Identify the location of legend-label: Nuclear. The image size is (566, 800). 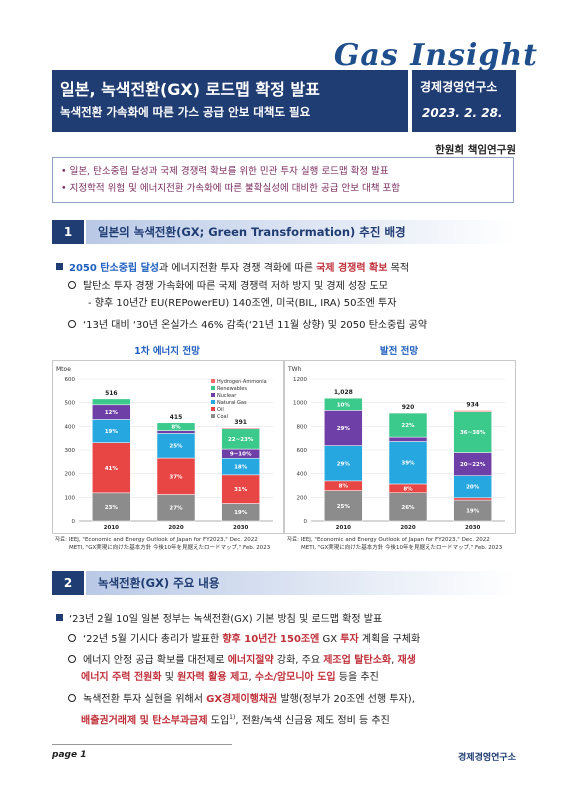
(227, 396).